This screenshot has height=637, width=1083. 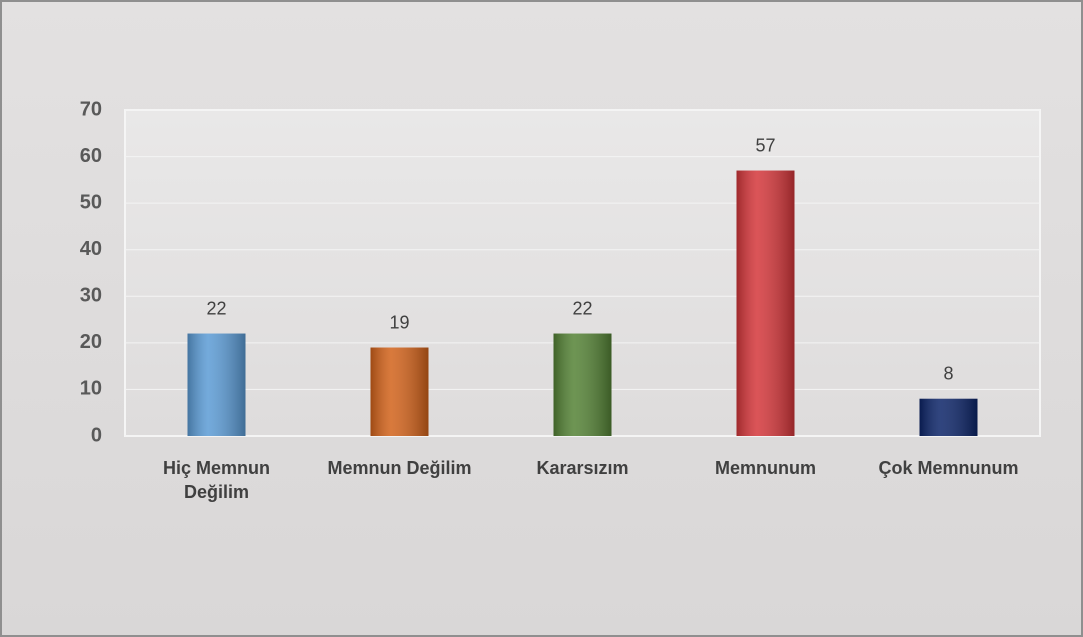 I want to click on x-tick-label: Çok Memnunum, so click(x=948, y=468).